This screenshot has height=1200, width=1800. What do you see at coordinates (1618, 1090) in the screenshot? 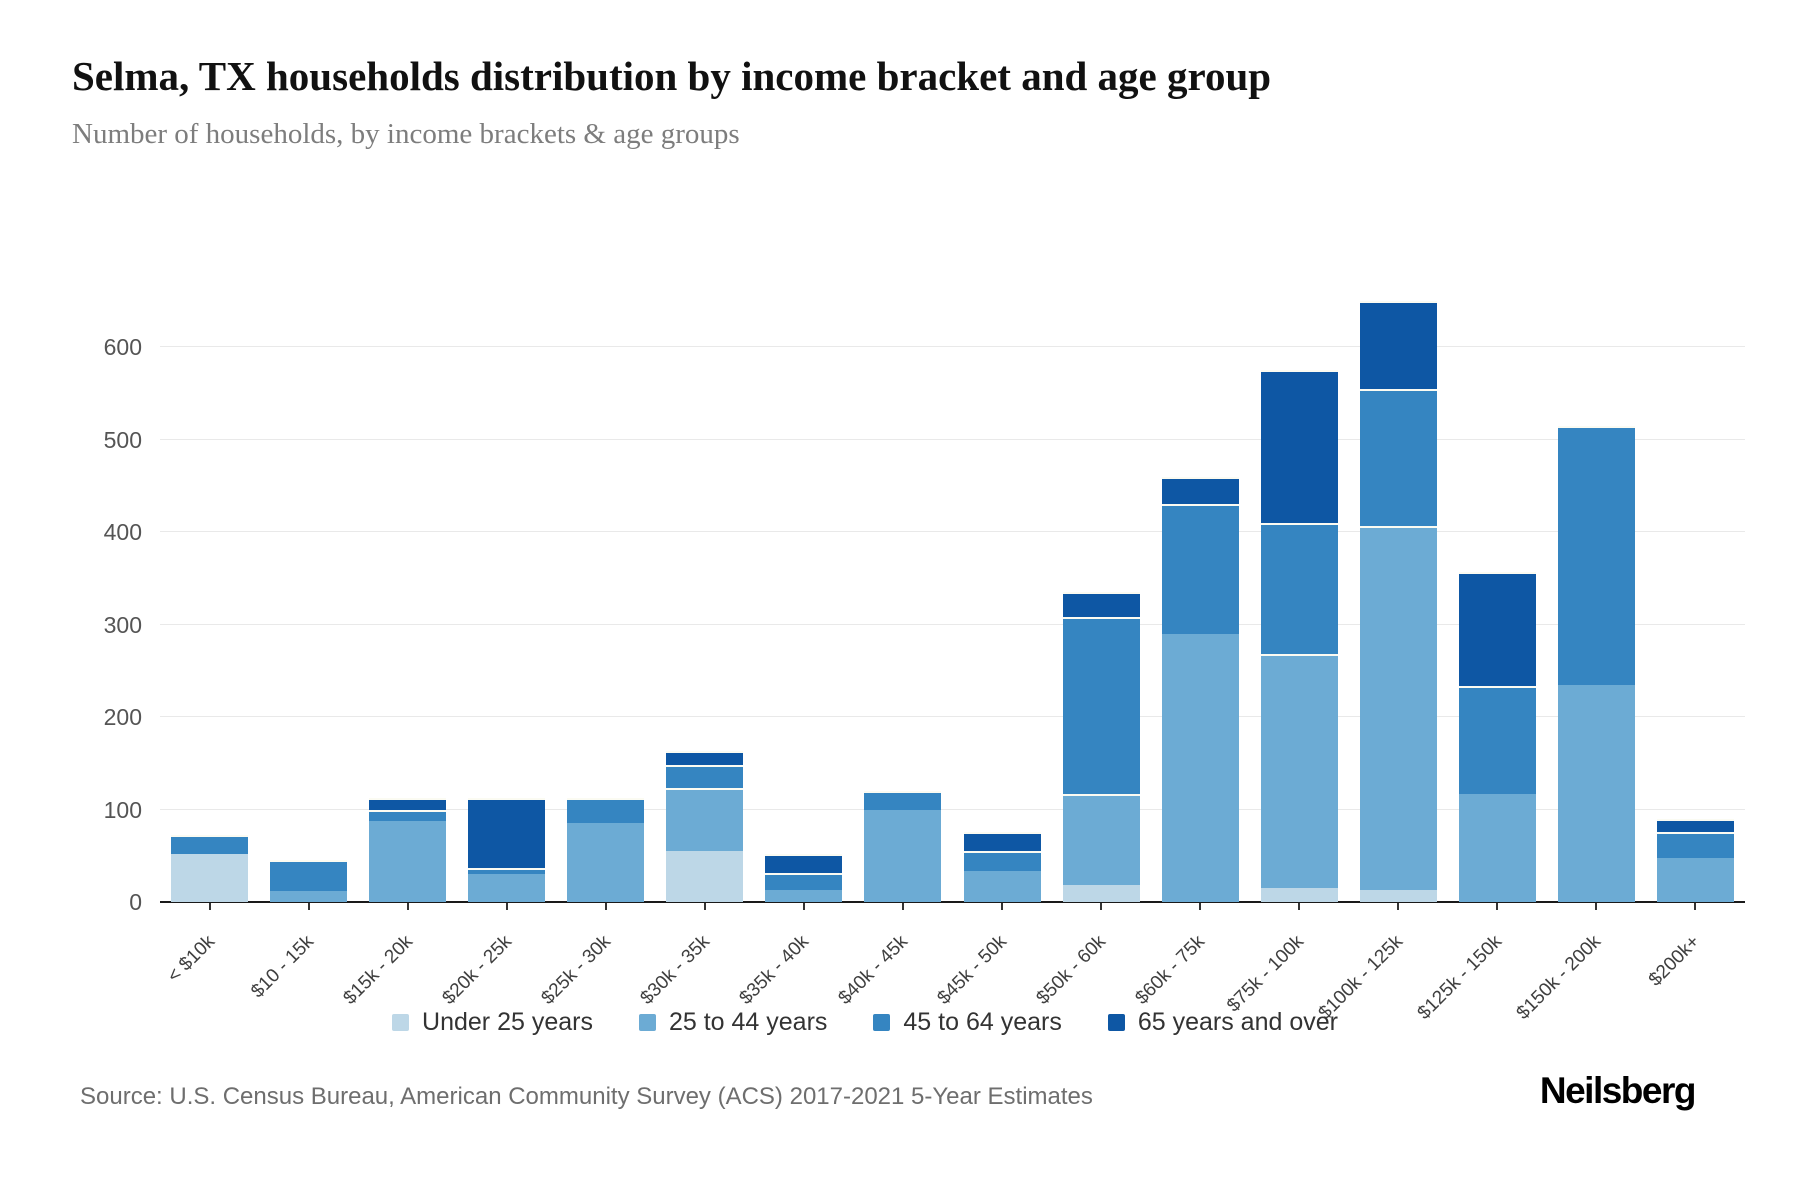
I see `brand-logo: Neilsberg` at bounding box center [1618, 1090].